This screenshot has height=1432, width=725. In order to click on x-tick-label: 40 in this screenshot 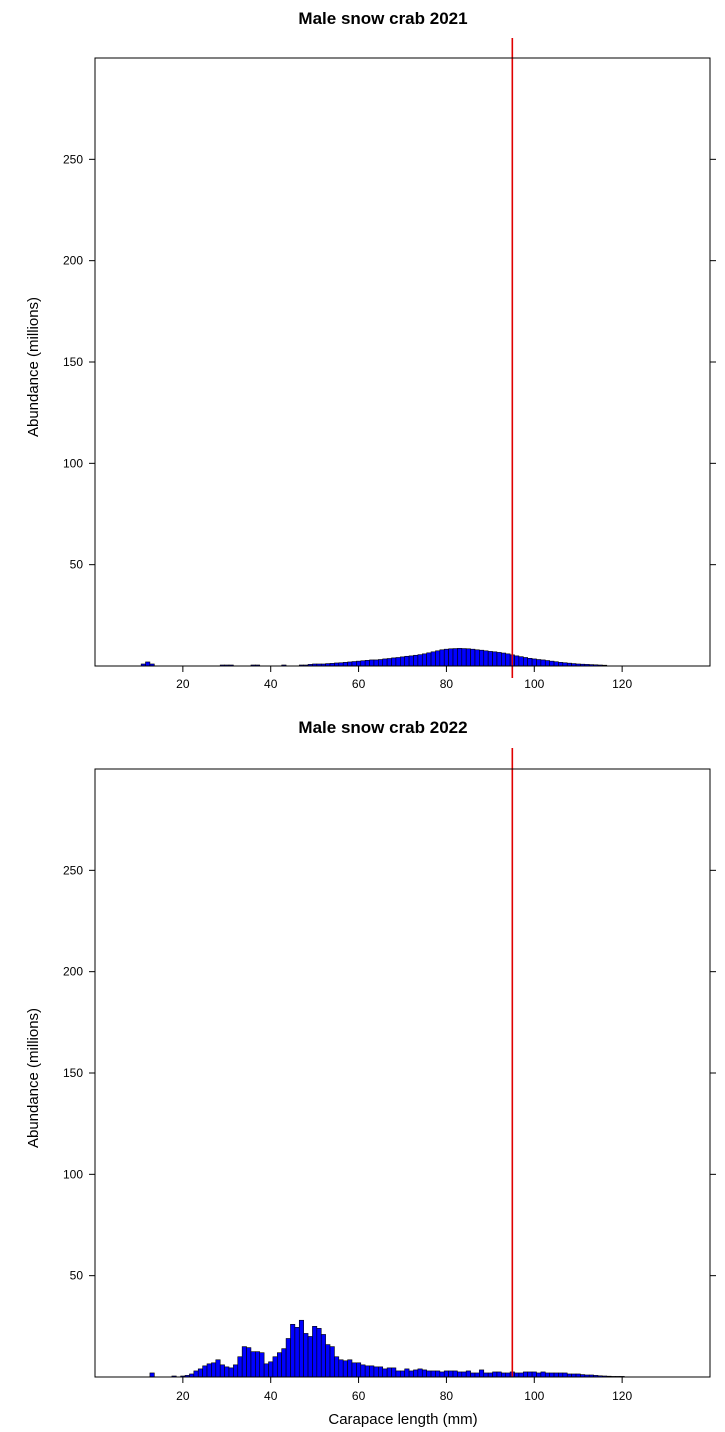, I will do `click(271, 1396)`.